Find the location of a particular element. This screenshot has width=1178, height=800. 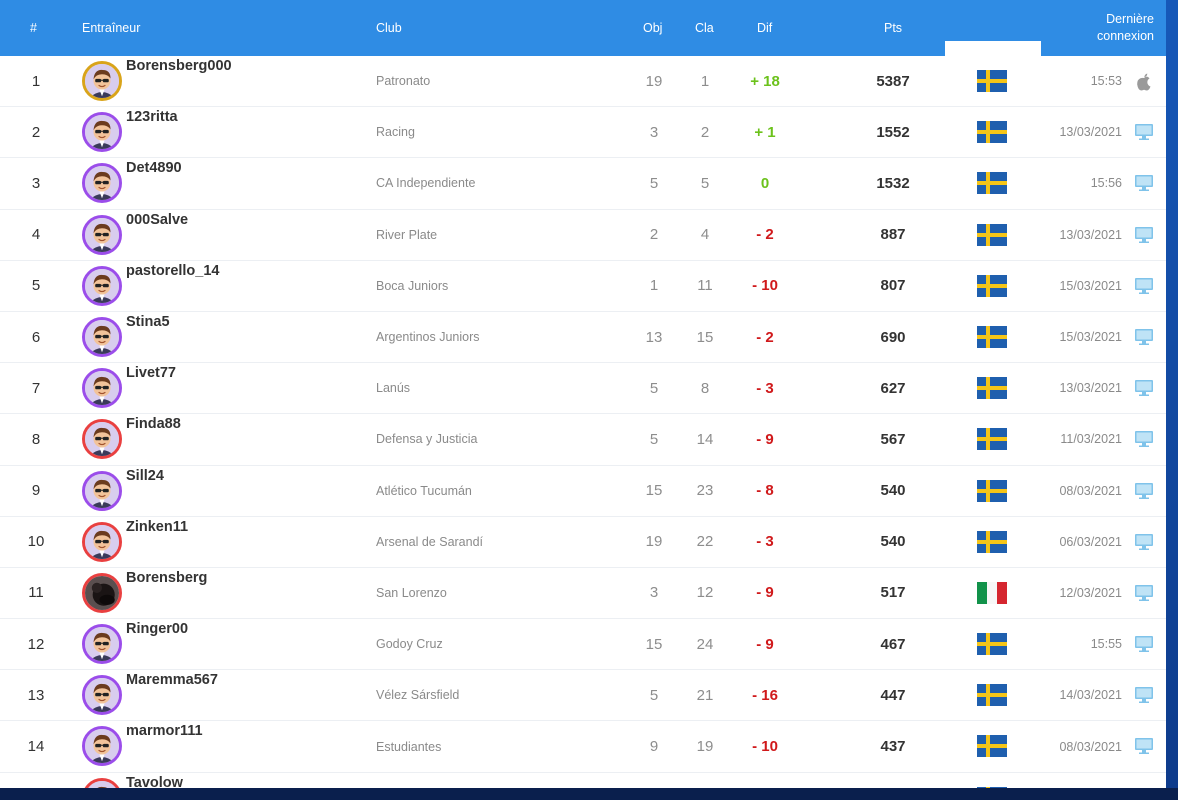

coach-name-link: Tavolow is located at coordinates (154, 781).